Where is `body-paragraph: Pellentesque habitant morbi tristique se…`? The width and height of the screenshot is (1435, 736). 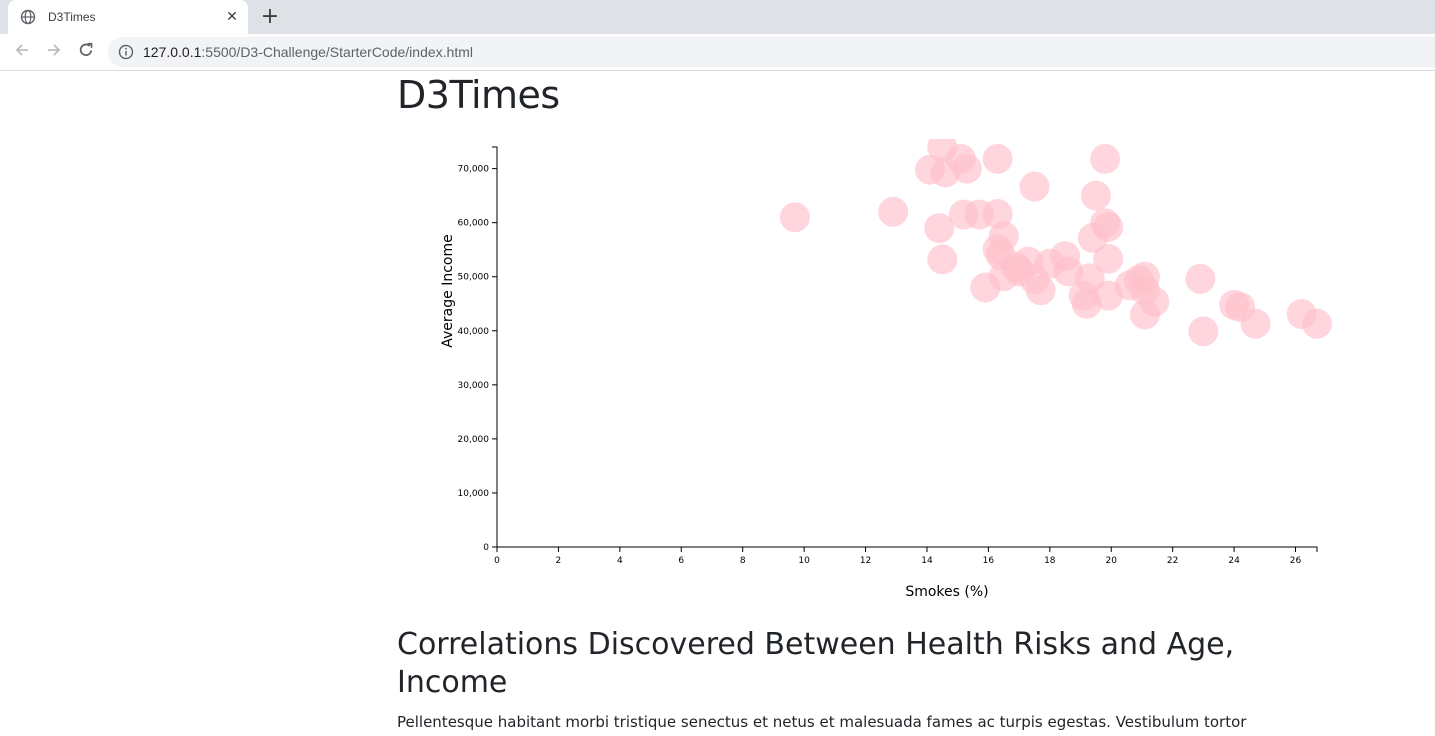
body-paragraph: Pellentesque habitant morbi tristique se… is located at coordinates (822, 722).